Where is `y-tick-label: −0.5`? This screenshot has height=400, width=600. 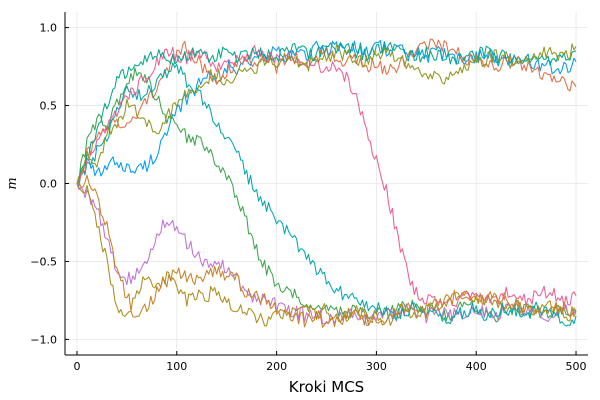 y-tick-label: −0.5 is located at coordinates (43, 261).